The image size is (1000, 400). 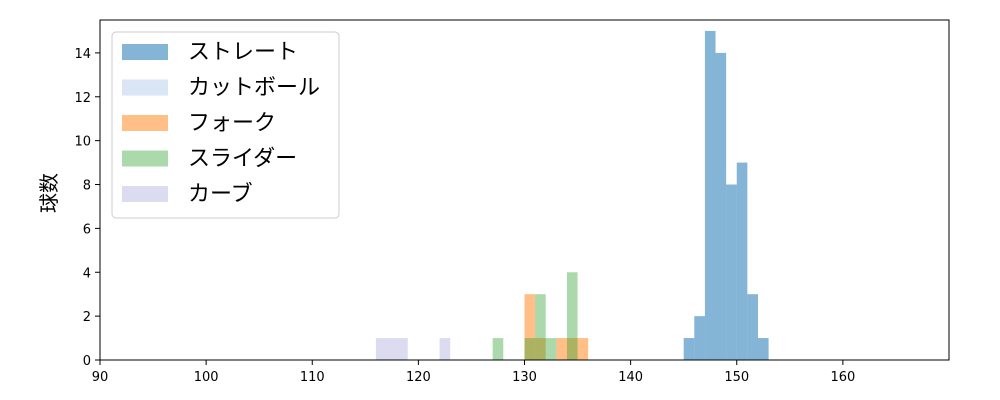 I want to click on x-tick-label: 140, so click(x=630, y=377).